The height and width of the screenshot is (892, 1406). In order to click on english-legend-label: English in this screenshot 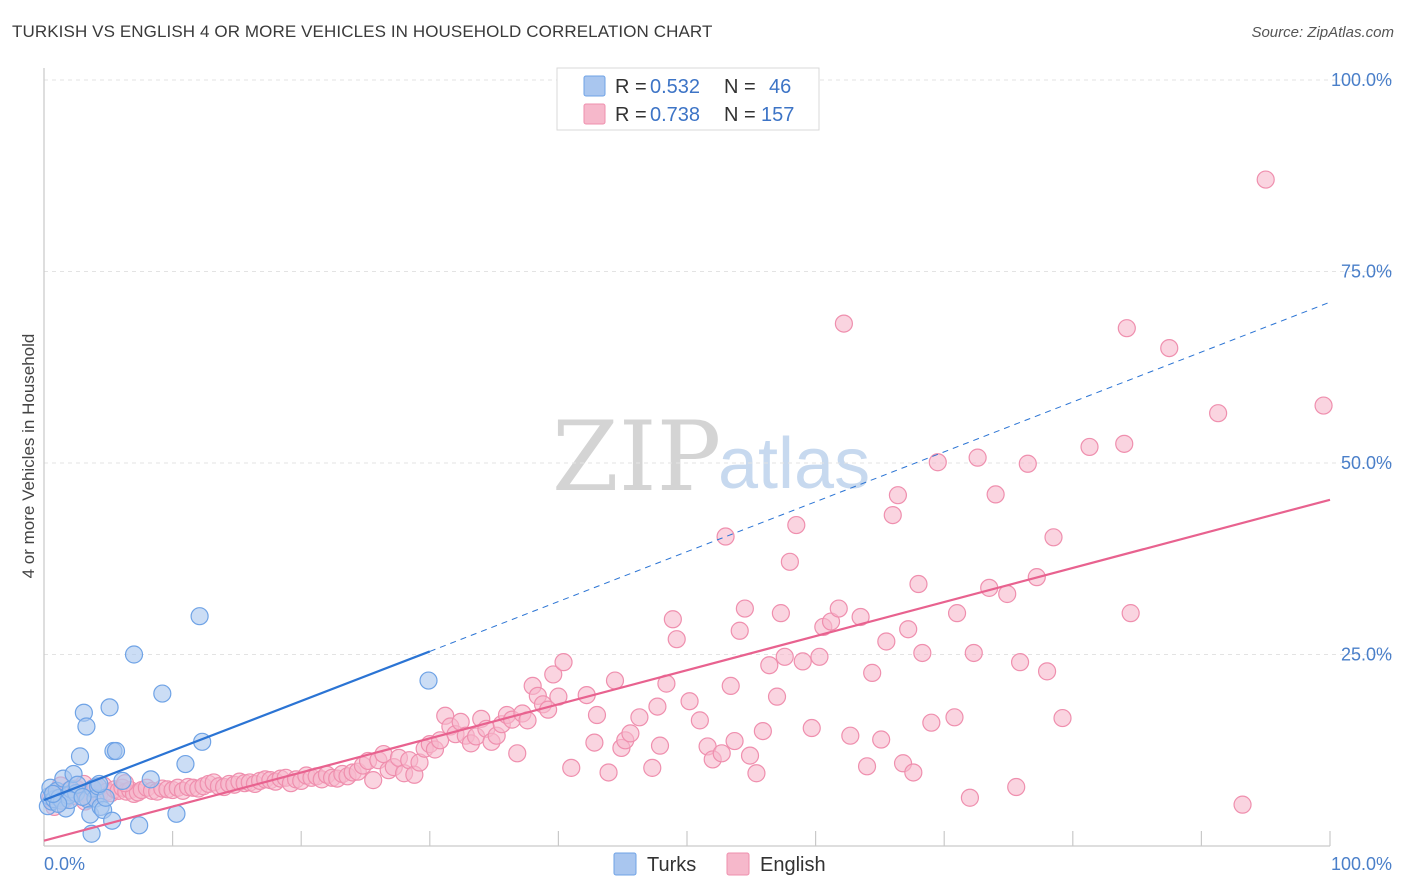, I will do `click(793, 865)`.